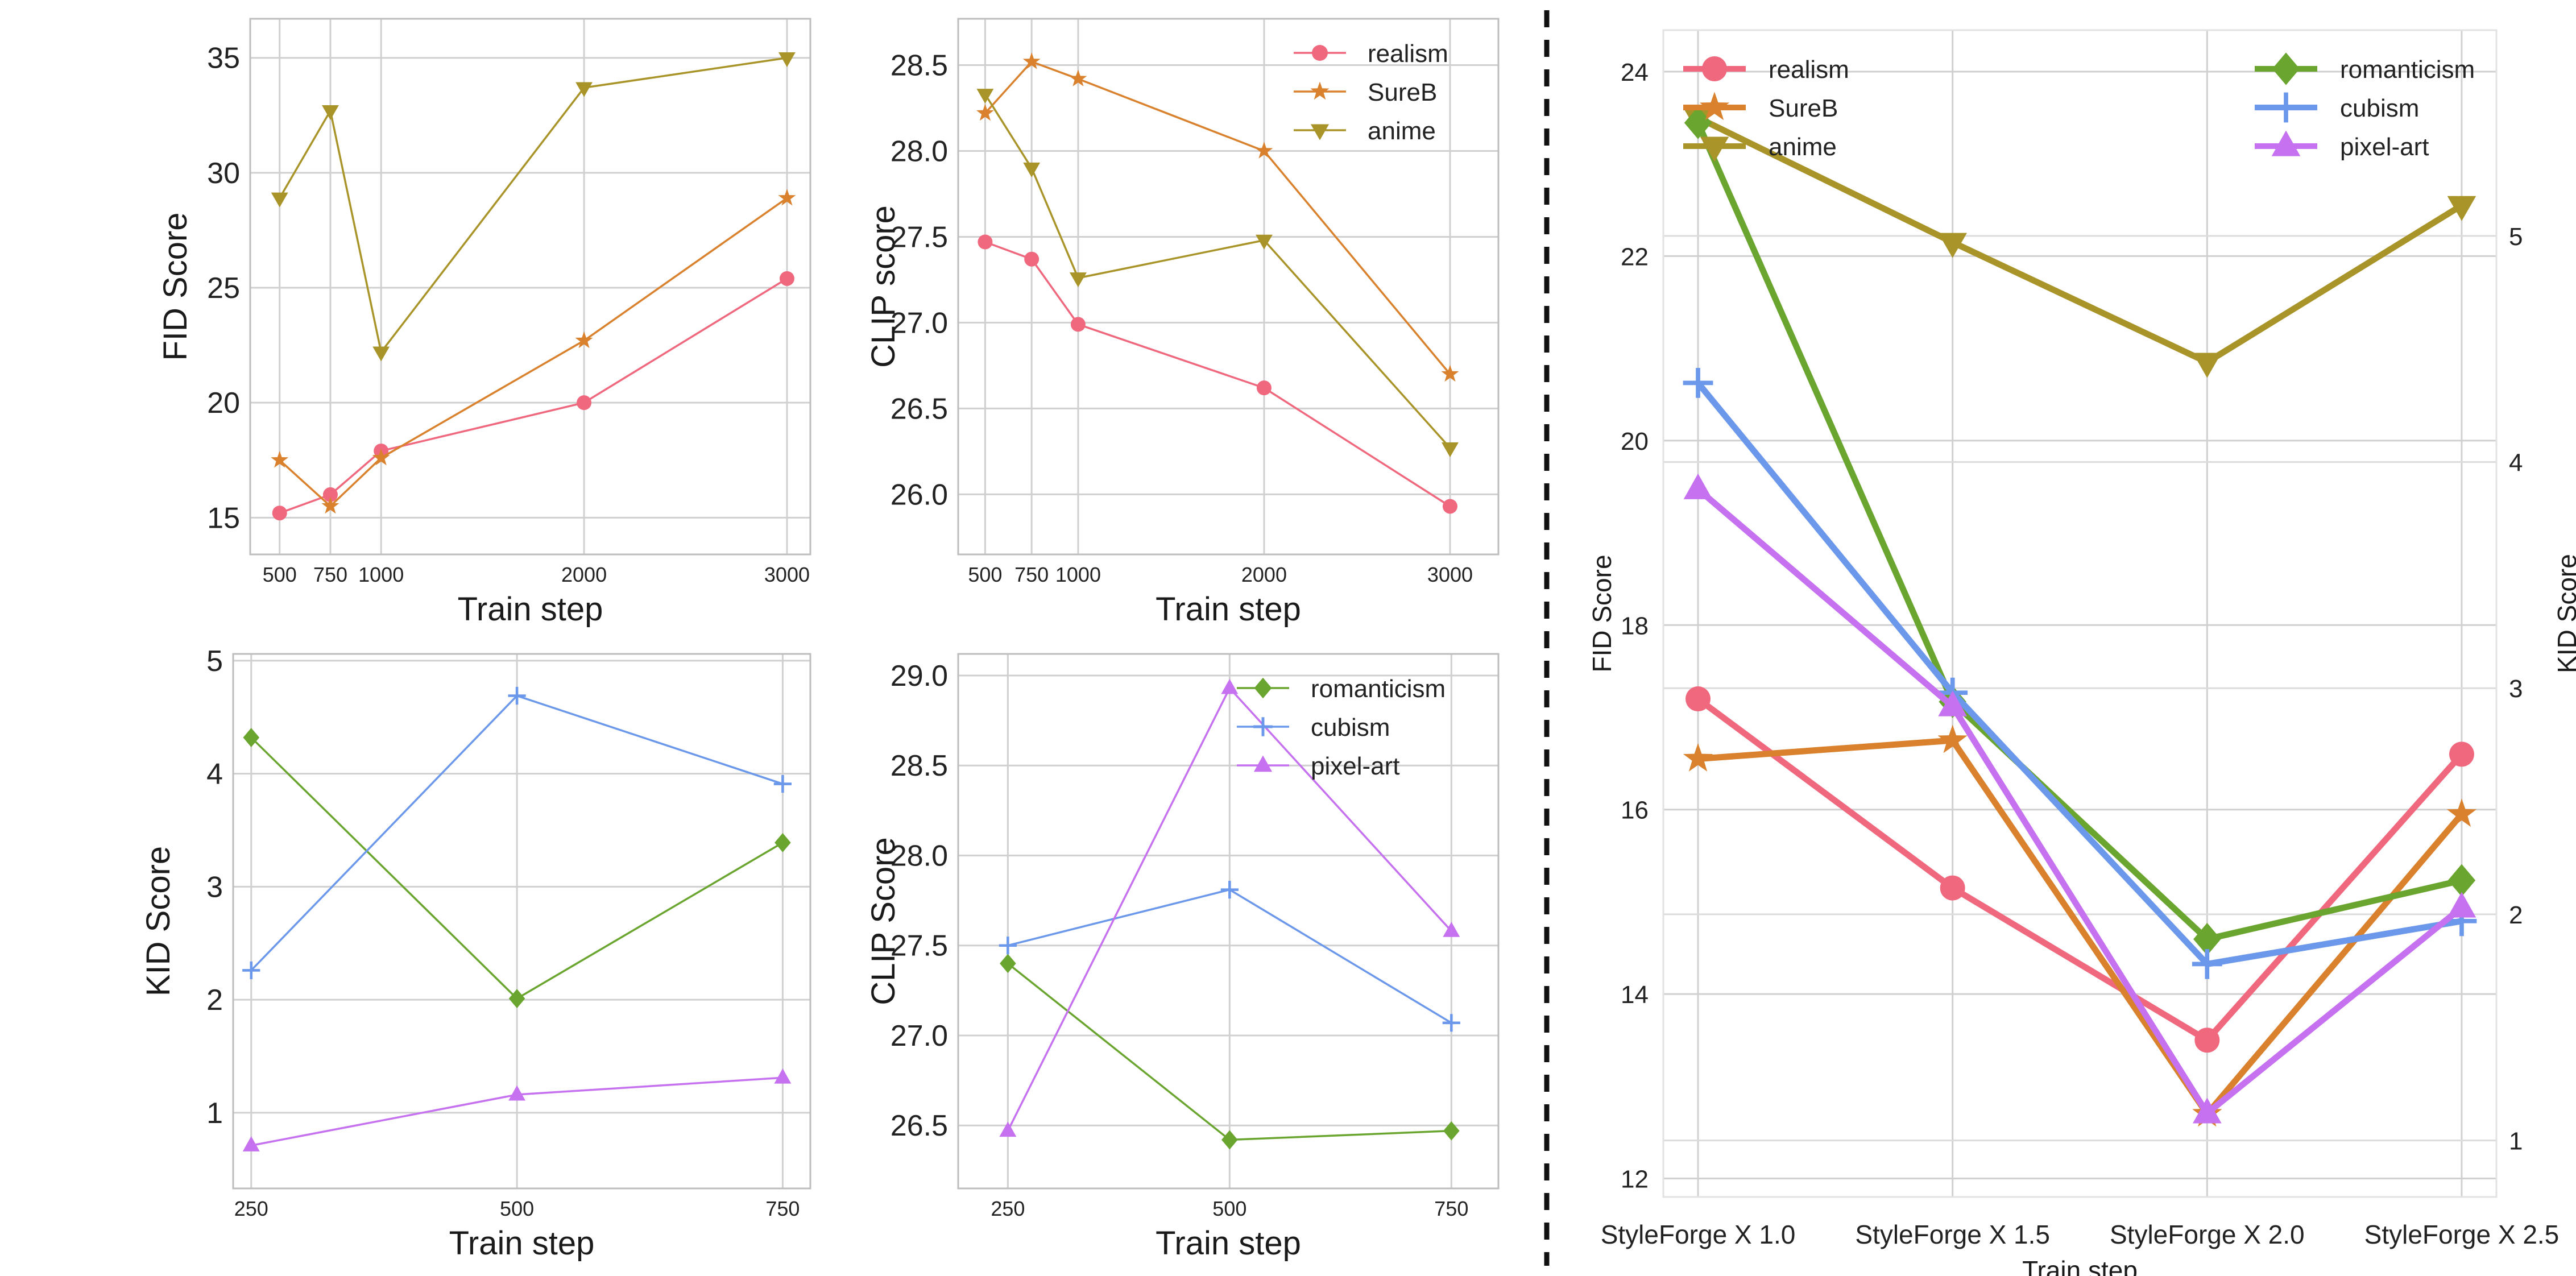  Describe the element at coordinates (2207, 1234) in the screenshot. I see `x-tick-label: StyleForge X 2.0` at that location.